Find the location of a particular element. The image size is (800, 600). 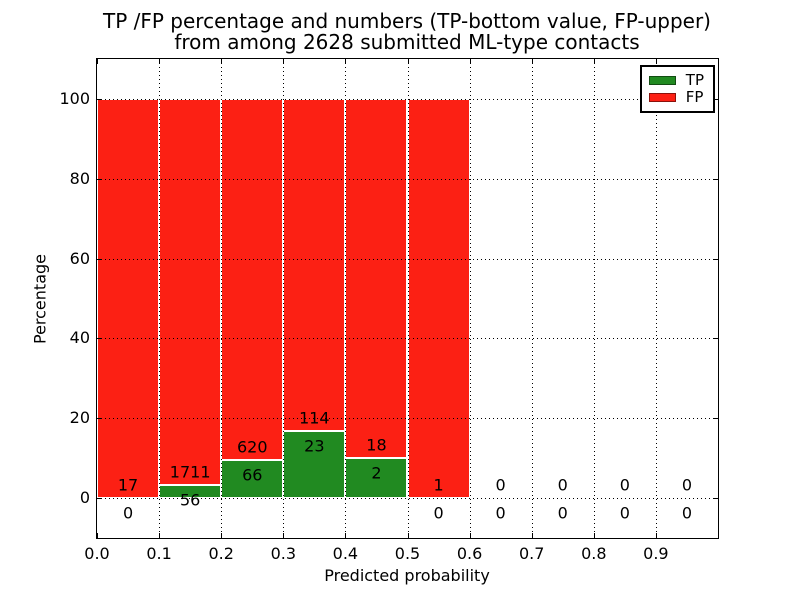

tp-count-label: 23 is located at coordinates (314, 446).